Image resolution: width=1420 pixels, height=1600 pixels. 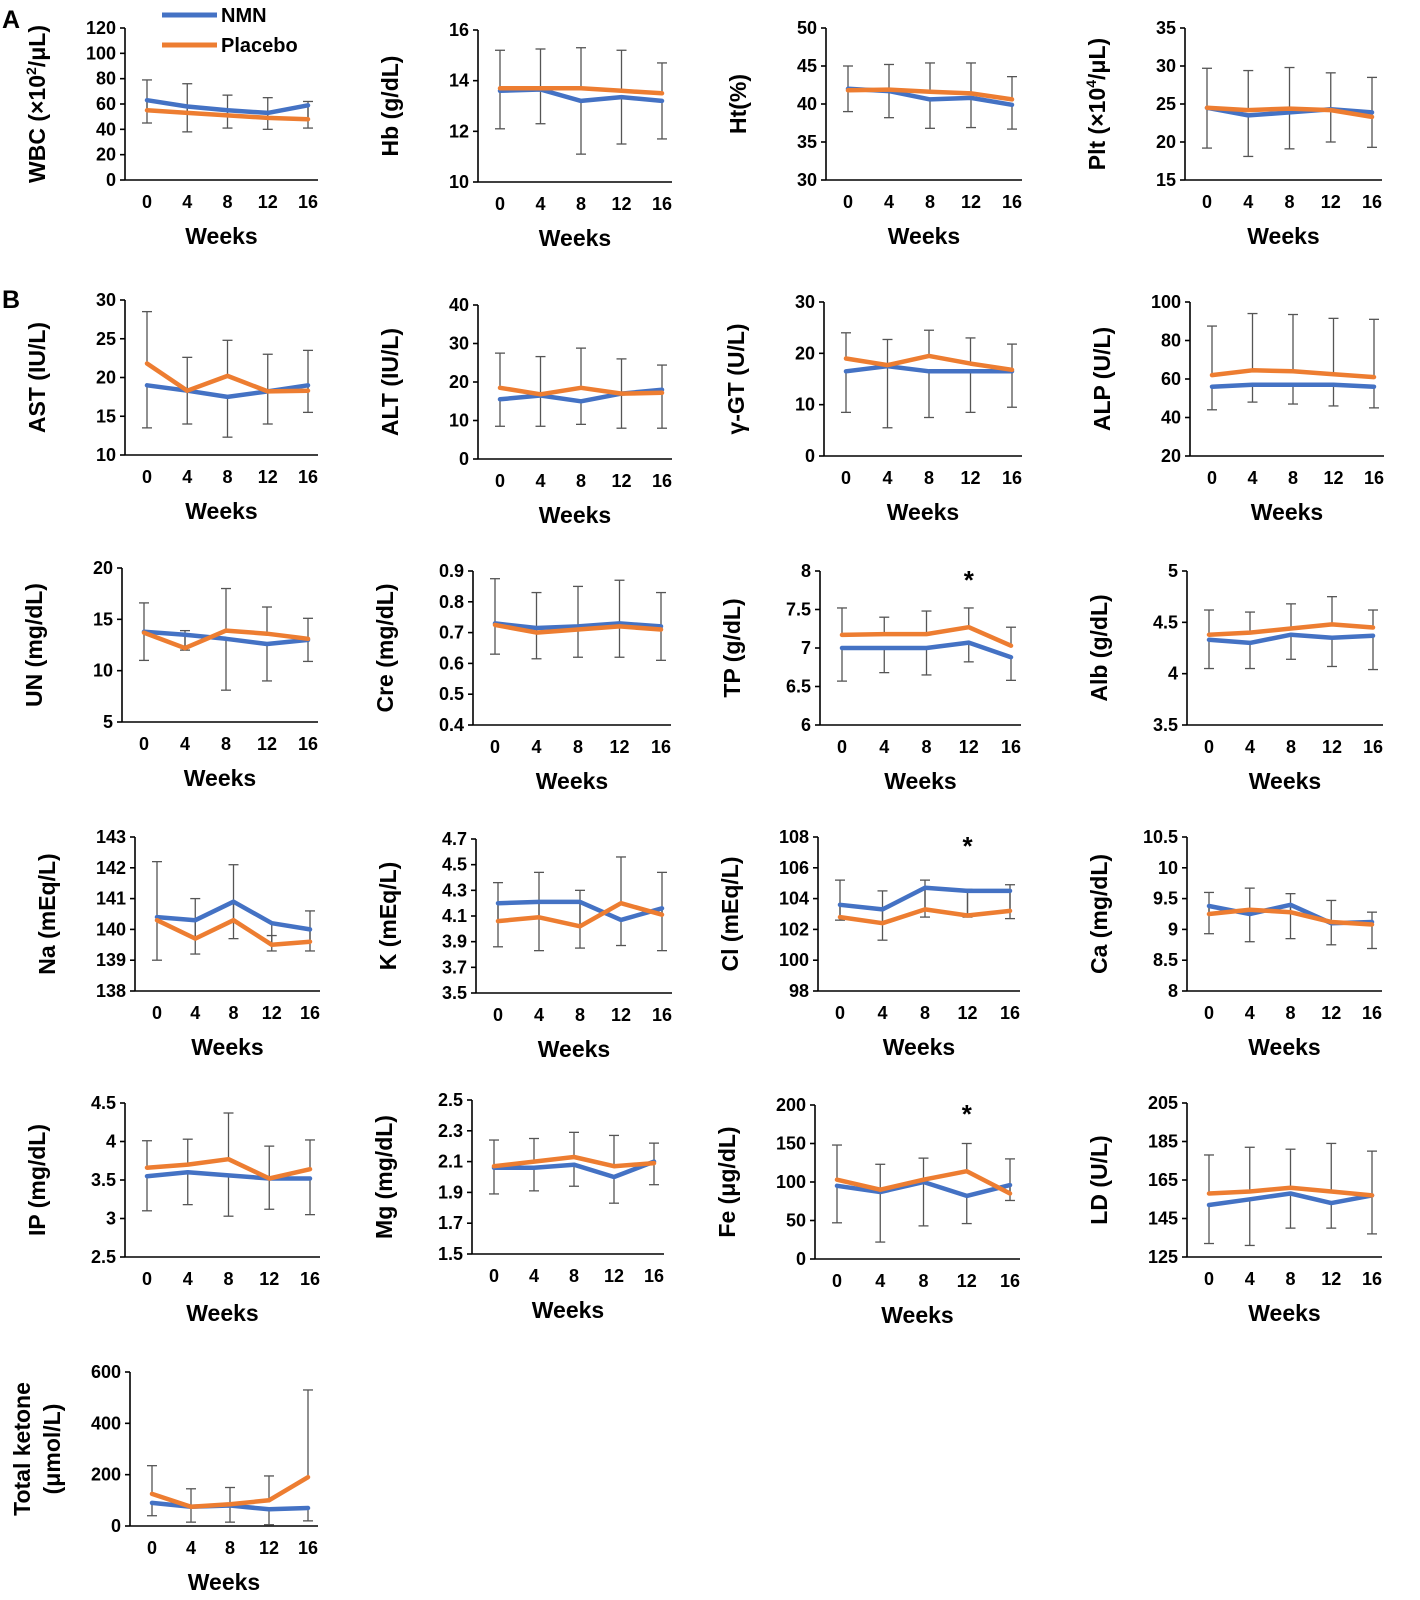 I want to click on y-title-main: TP (g/dL), so click(x=732, y=647).